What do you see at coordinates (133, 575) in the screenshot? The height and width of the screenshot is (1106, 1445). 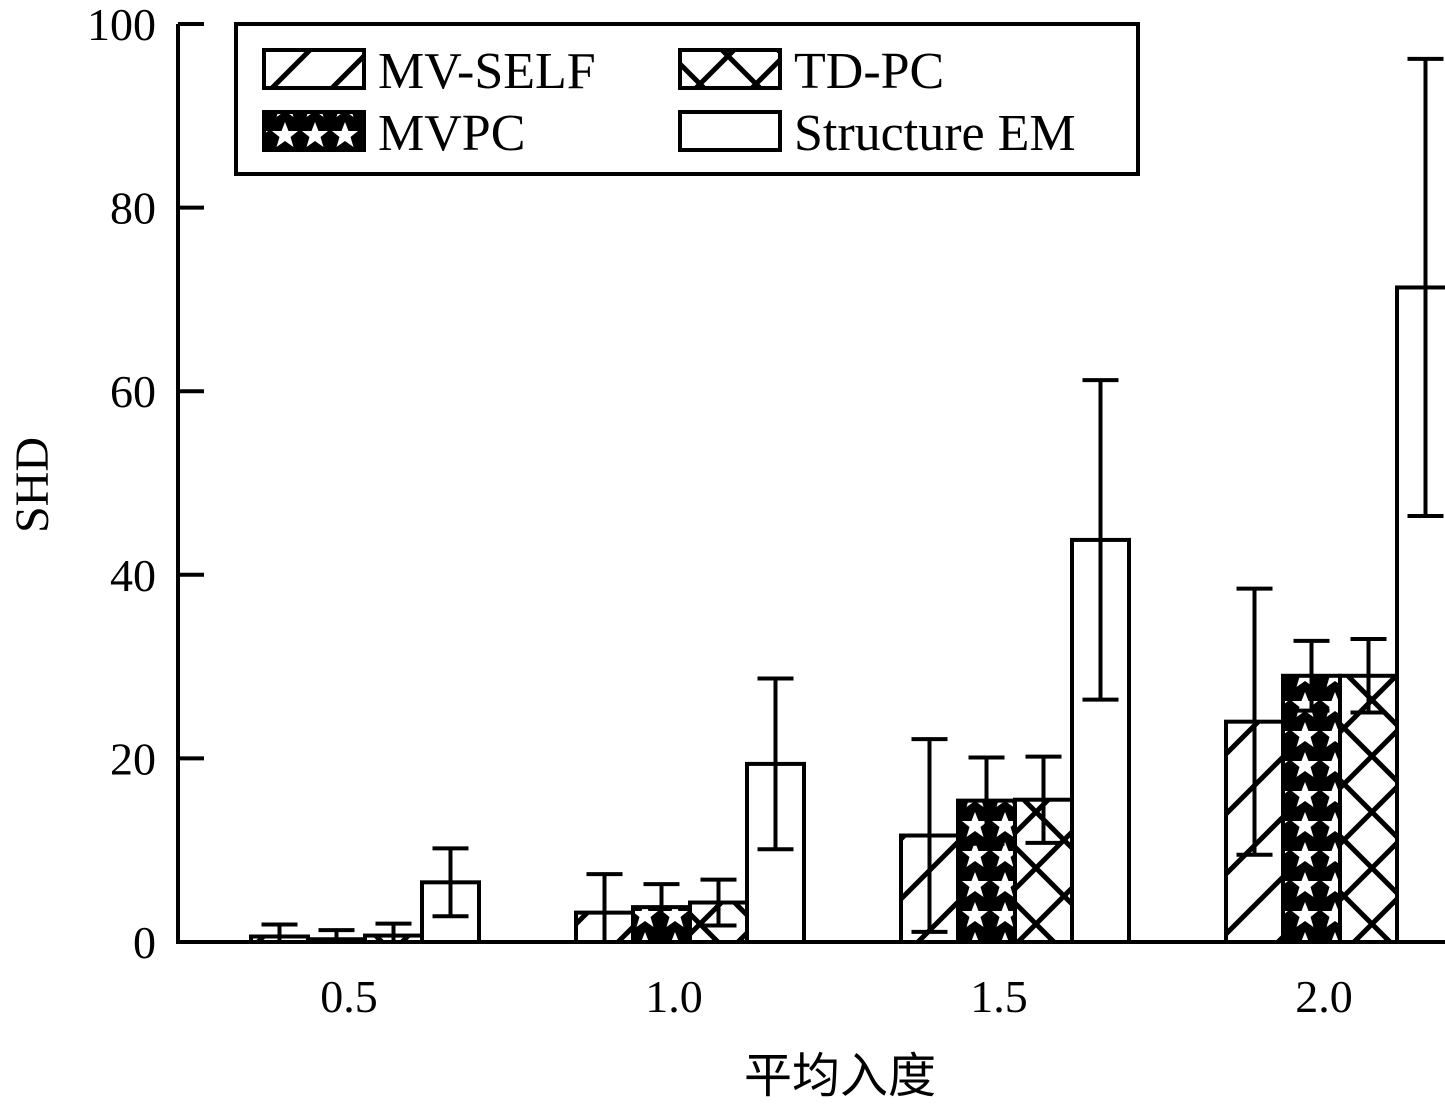 I see `y-tick-label-40: 40` at bounding box center [133, 575].